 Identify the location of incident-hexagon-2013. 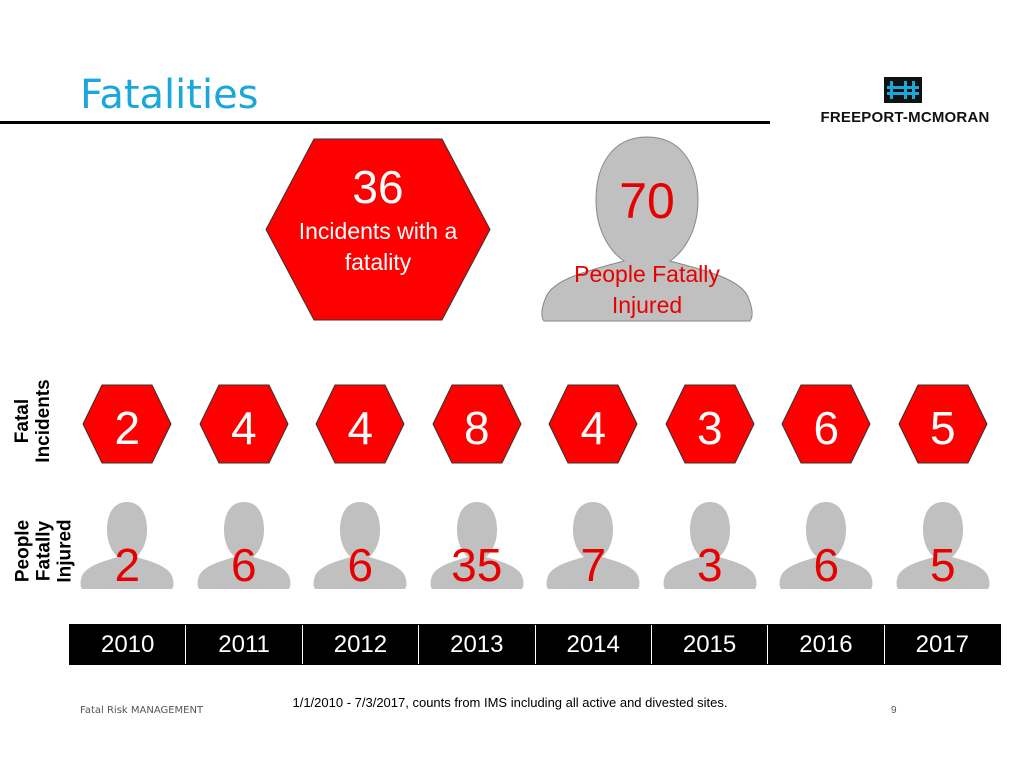
(477, 424).